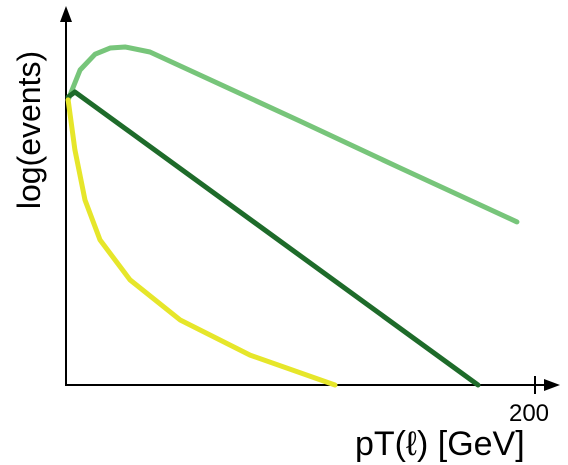 This screenshot has height=465, width=568. What do you see at coordinates (66, 14) in the screenshot?
I see `y-axis-arrow` at bounding box center [66, 14].